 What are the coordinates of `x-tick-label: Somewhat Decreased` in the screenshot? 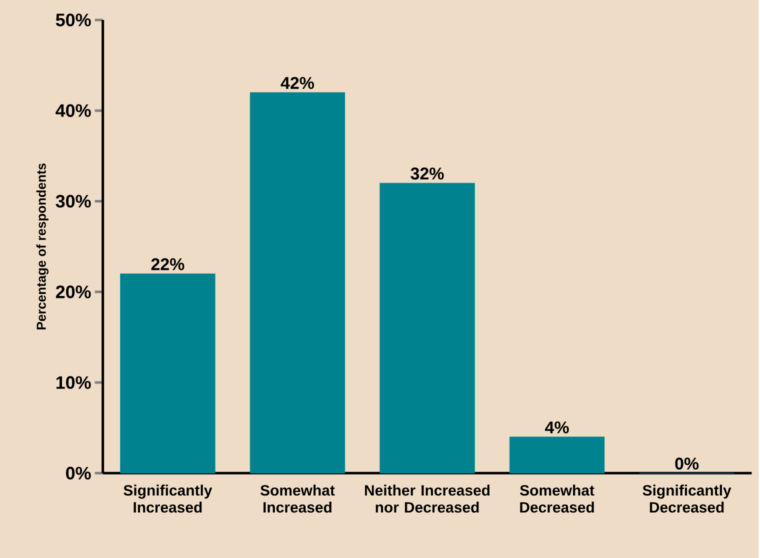 It's located at (557, 498).